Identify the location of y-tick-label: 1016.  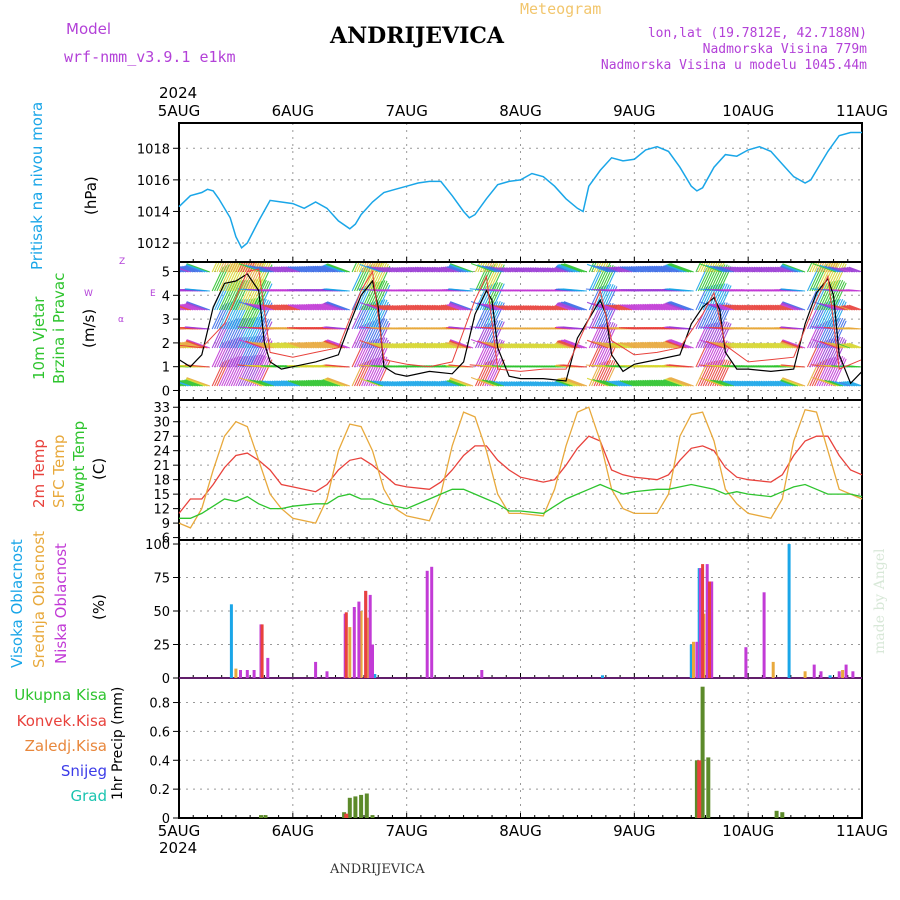
(153, 181).